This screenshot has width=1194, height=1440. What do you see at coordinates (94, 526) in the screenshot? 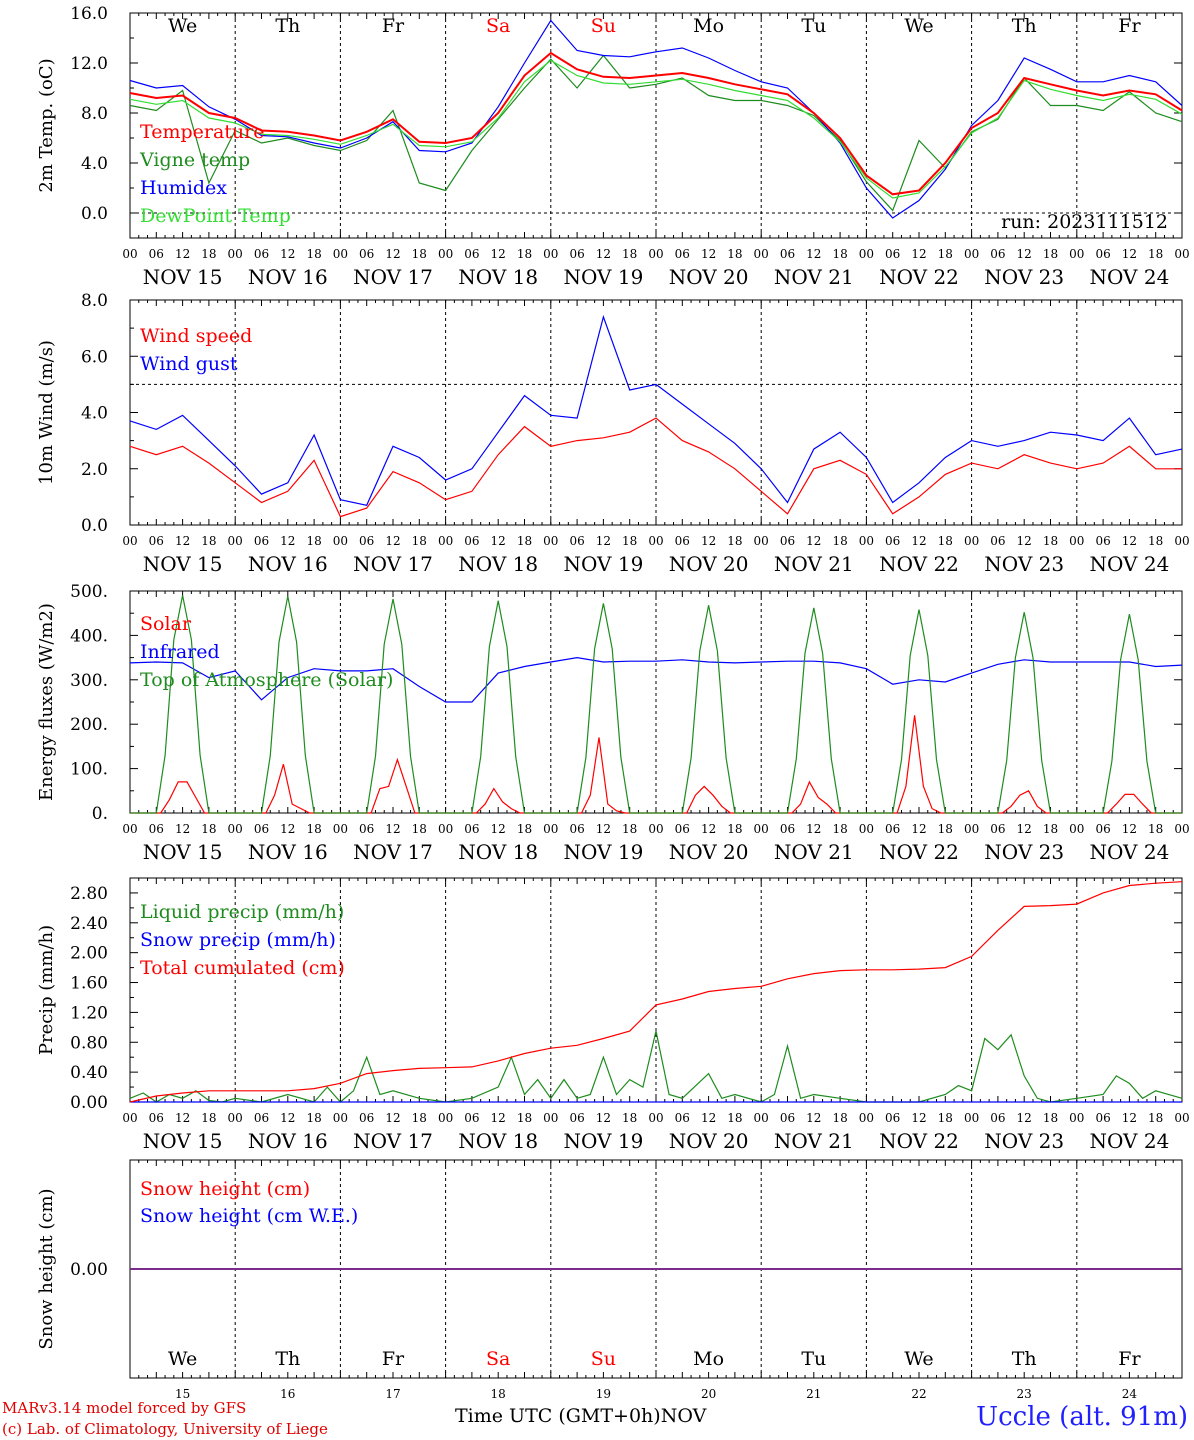
I see `y-tick-label: 0.0` at bounding box center [94, 526].